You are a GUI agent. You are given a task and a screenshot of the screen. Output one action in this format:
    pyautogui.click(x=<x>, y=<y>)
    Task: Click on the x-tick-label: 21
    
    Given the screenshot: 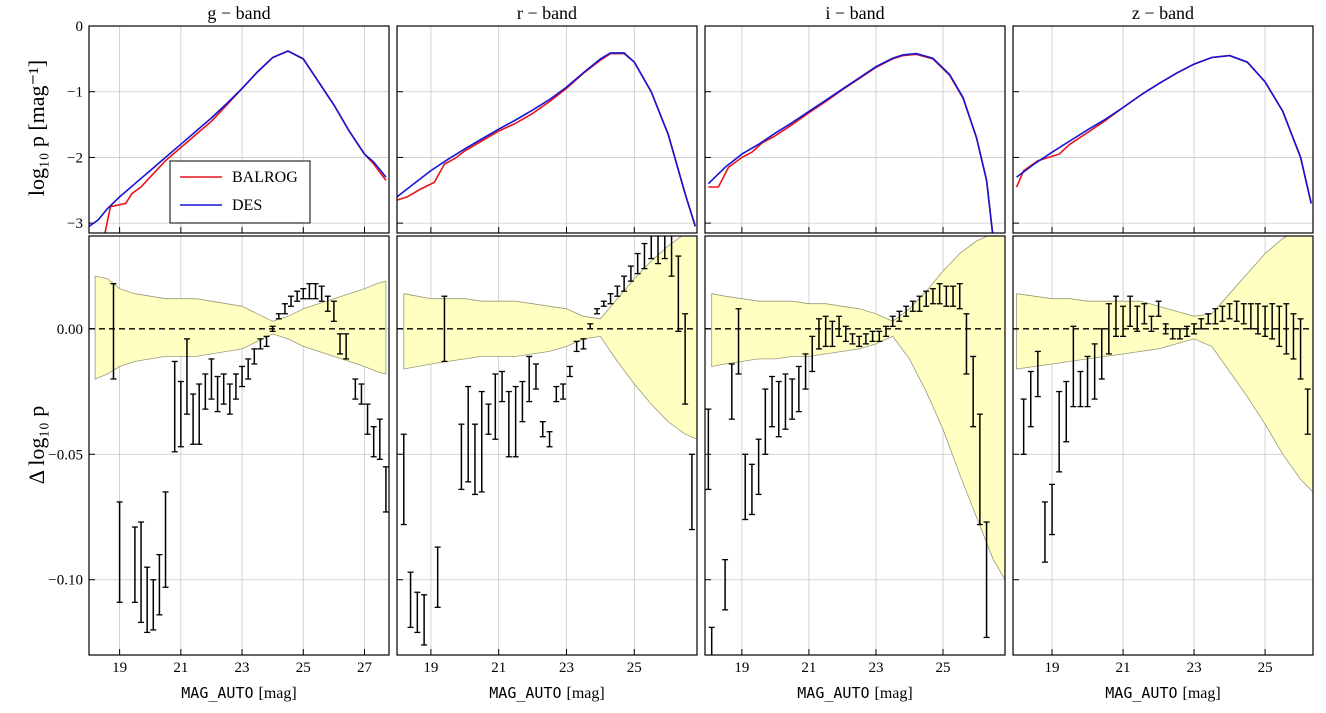 What is the action you would take?
    pyautogui.click(x=180, y=668)
    